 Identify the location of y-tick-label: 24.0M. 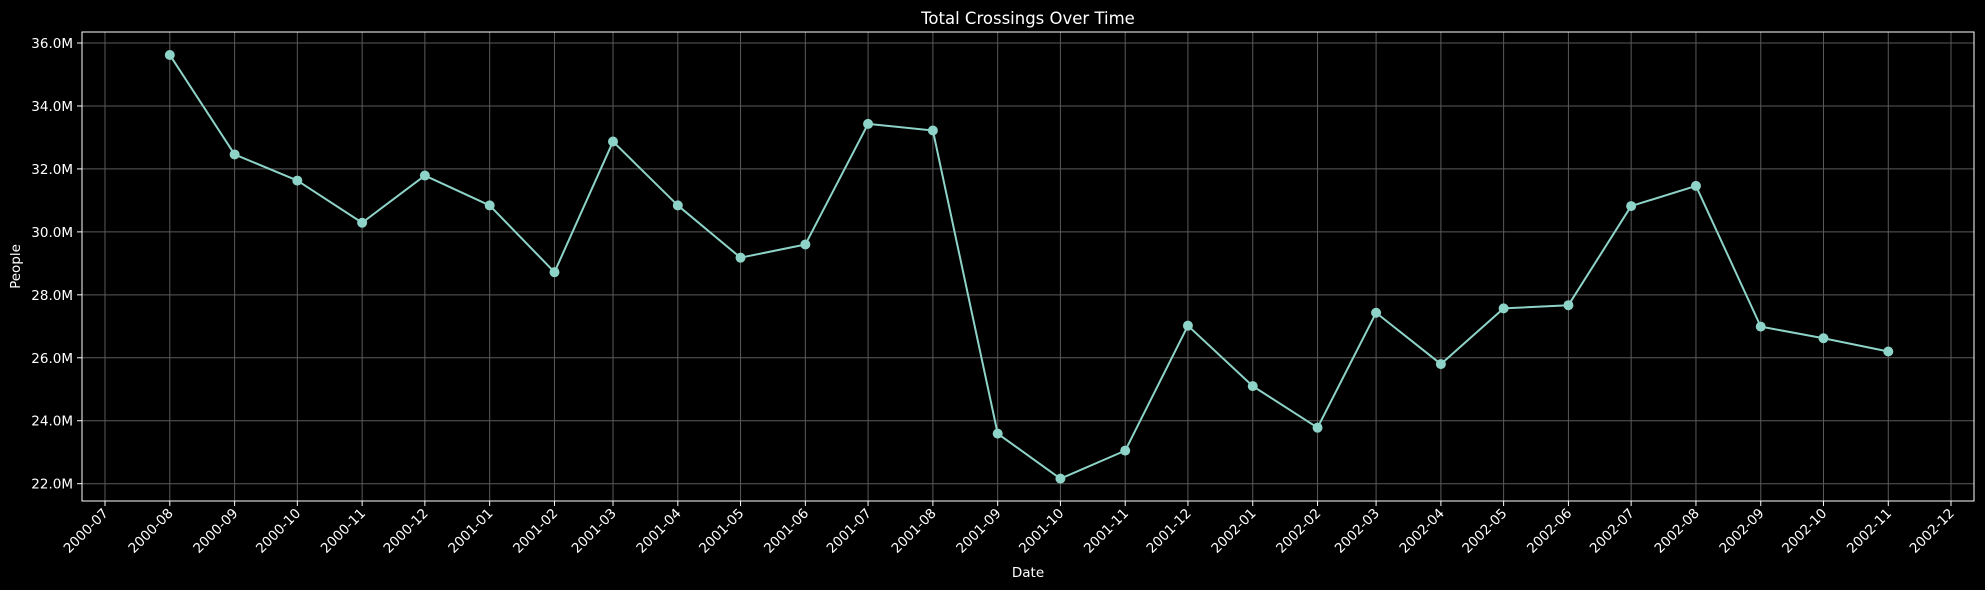
(52, 422).